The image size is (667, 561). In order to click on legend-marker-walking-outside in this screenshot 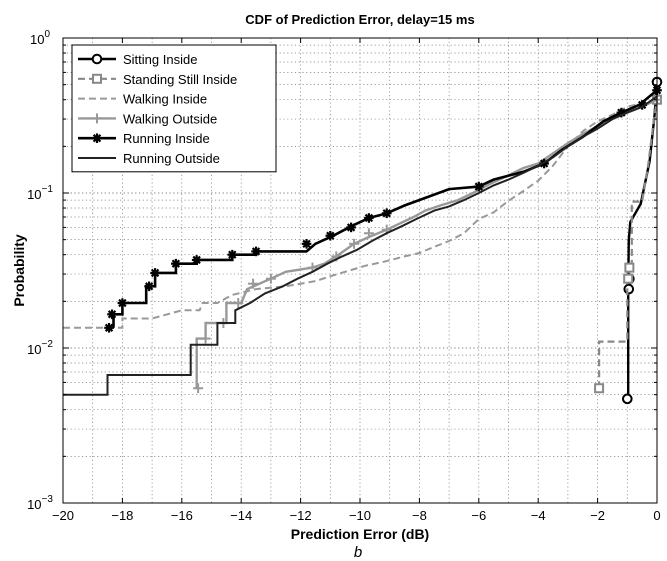, I will do `click(97, 118)`.